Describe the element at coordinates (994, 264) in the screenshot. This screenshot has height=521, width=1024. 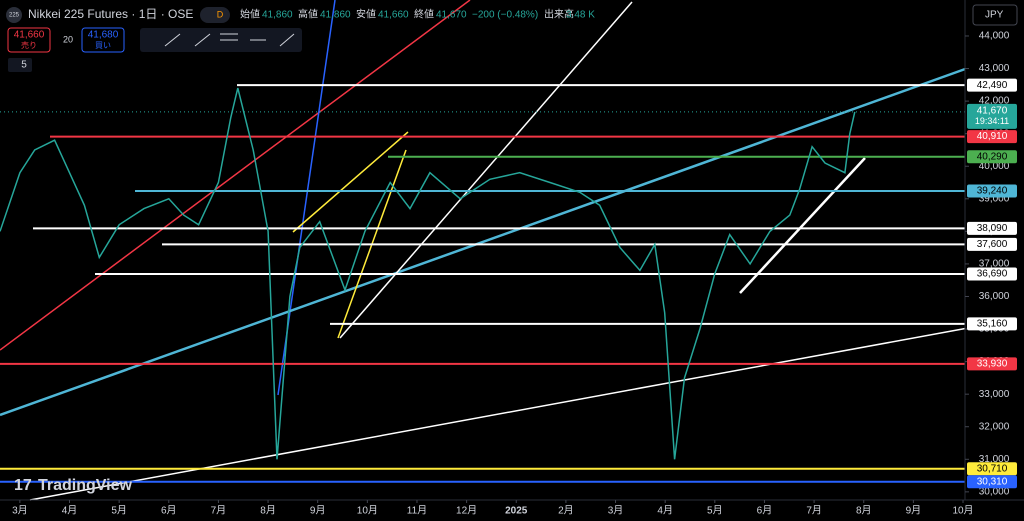
I see `y-tick-label: 37,000` at that location.